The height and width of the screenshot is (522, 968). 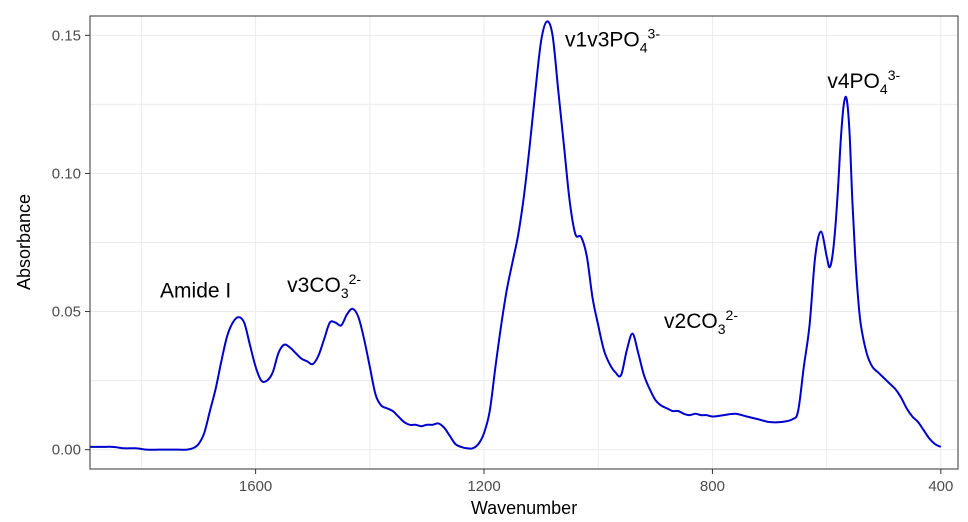 What do you see at coordinates (71, 243) in the screenshot?
I see `y-axis-ticks: 0.00 0.05 0.10 0.15` at bounding box center [71, 243].